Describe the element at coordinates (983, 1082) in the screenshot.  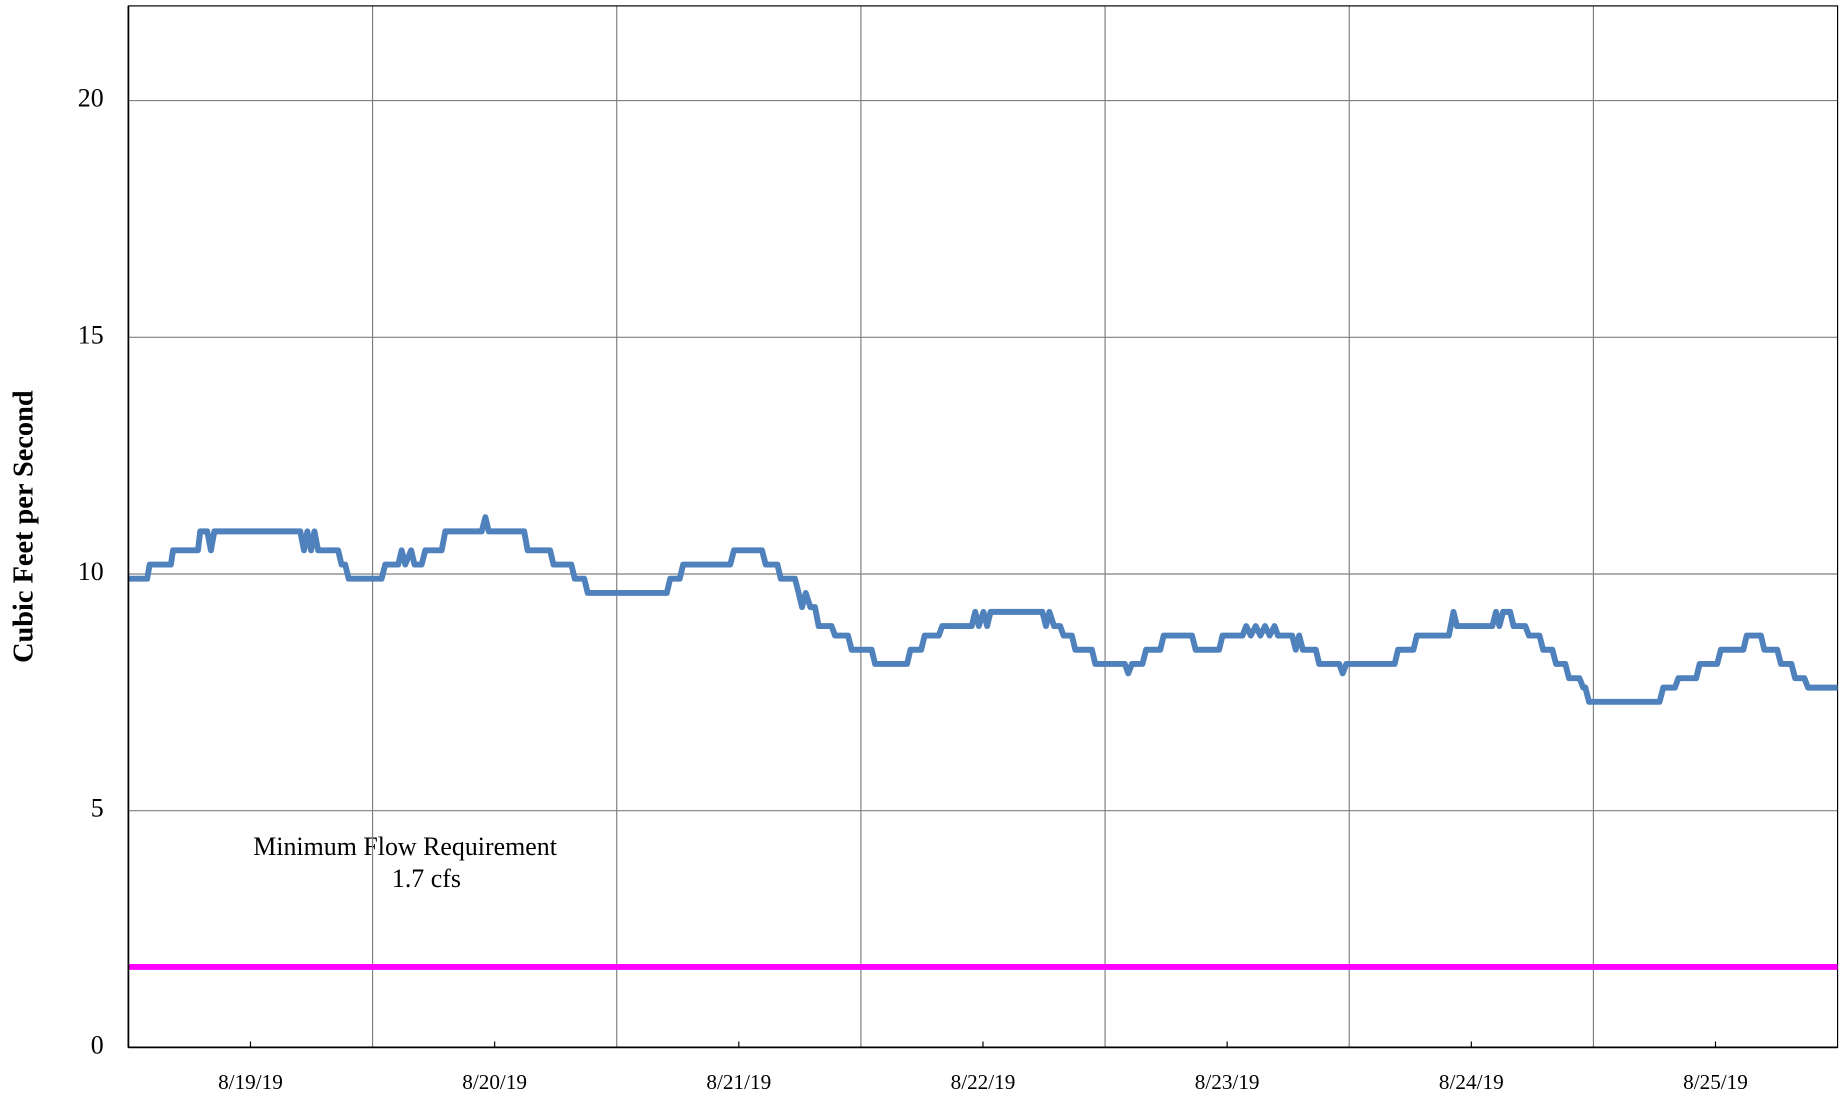
I see `x-tick-label: 8/22/19` at that location.